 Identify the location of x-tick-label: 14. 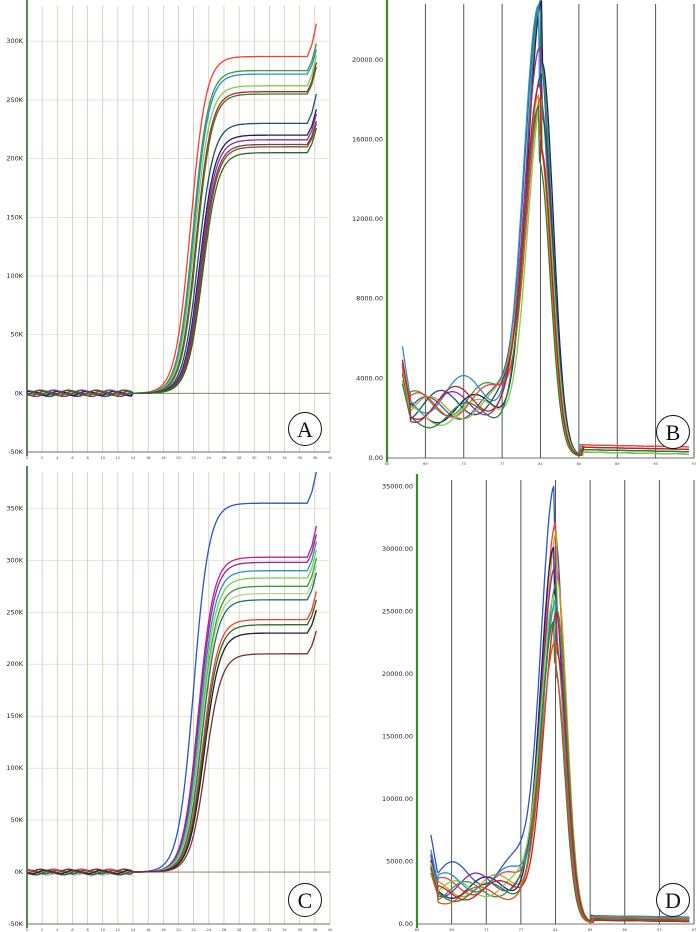
(133, 930).